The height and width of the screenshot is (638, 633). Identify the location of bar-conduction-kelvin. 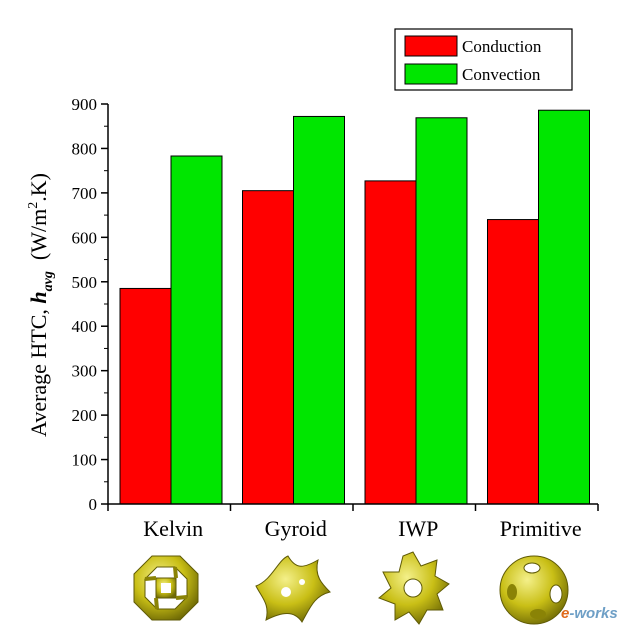
(145, 396).